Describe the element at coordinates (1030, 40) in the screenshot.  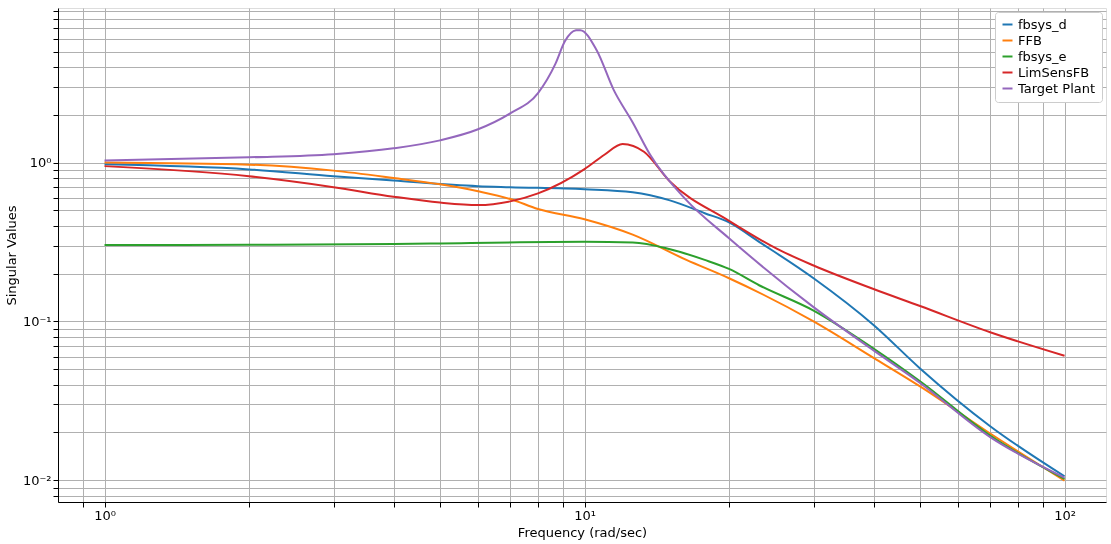
I see `legend-label: FFB` at that location.